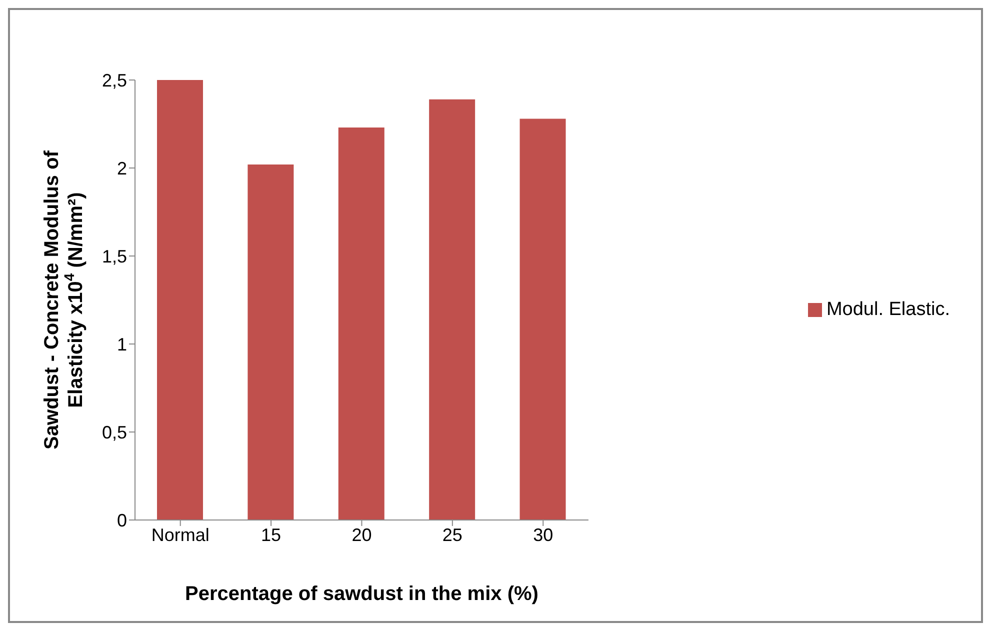  I want to click on y-tick-label: 0,5, so click(114, 432).